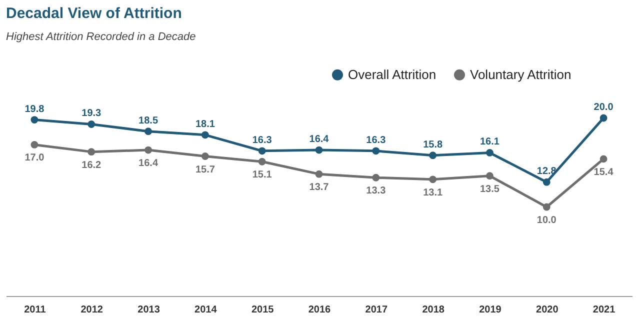 This screenshot has height=322, width=640. Describe the element at coordinates (148, 120) in the screenshot. I see `data-label: 18.5` at that location.